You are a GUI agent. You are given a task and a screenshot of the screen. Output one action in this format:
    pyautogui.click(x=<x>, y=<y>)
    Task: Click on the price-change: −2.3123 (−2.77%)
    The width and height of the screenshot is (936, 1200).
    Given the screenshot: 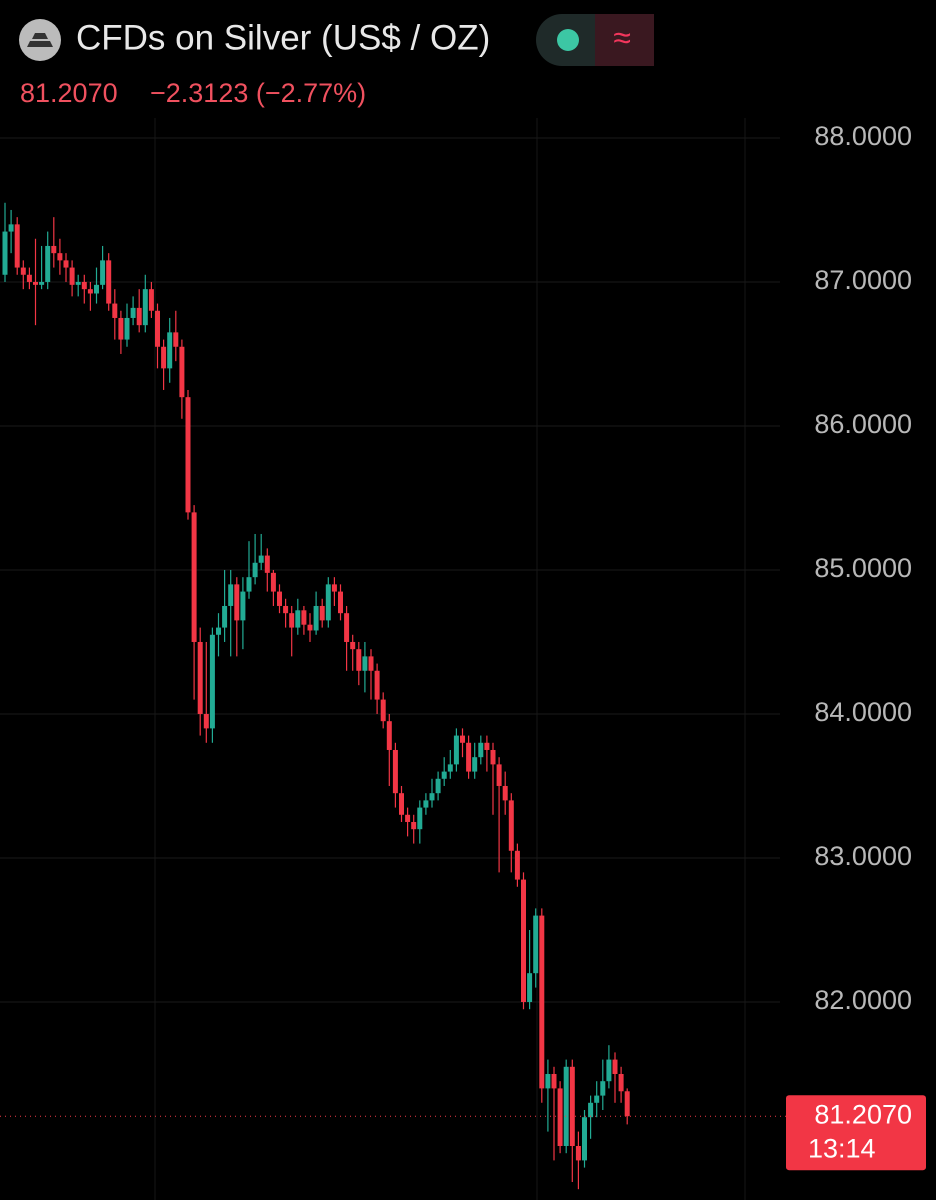 What is the action you would take?
    pyautogui.click(x=258, y=93)
    